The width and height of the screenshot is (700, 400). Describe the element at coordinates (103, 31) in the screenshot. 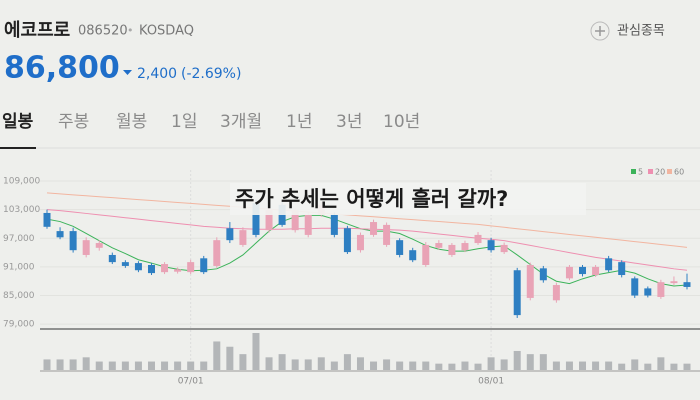

I see `stock-code: 086520` at that location.